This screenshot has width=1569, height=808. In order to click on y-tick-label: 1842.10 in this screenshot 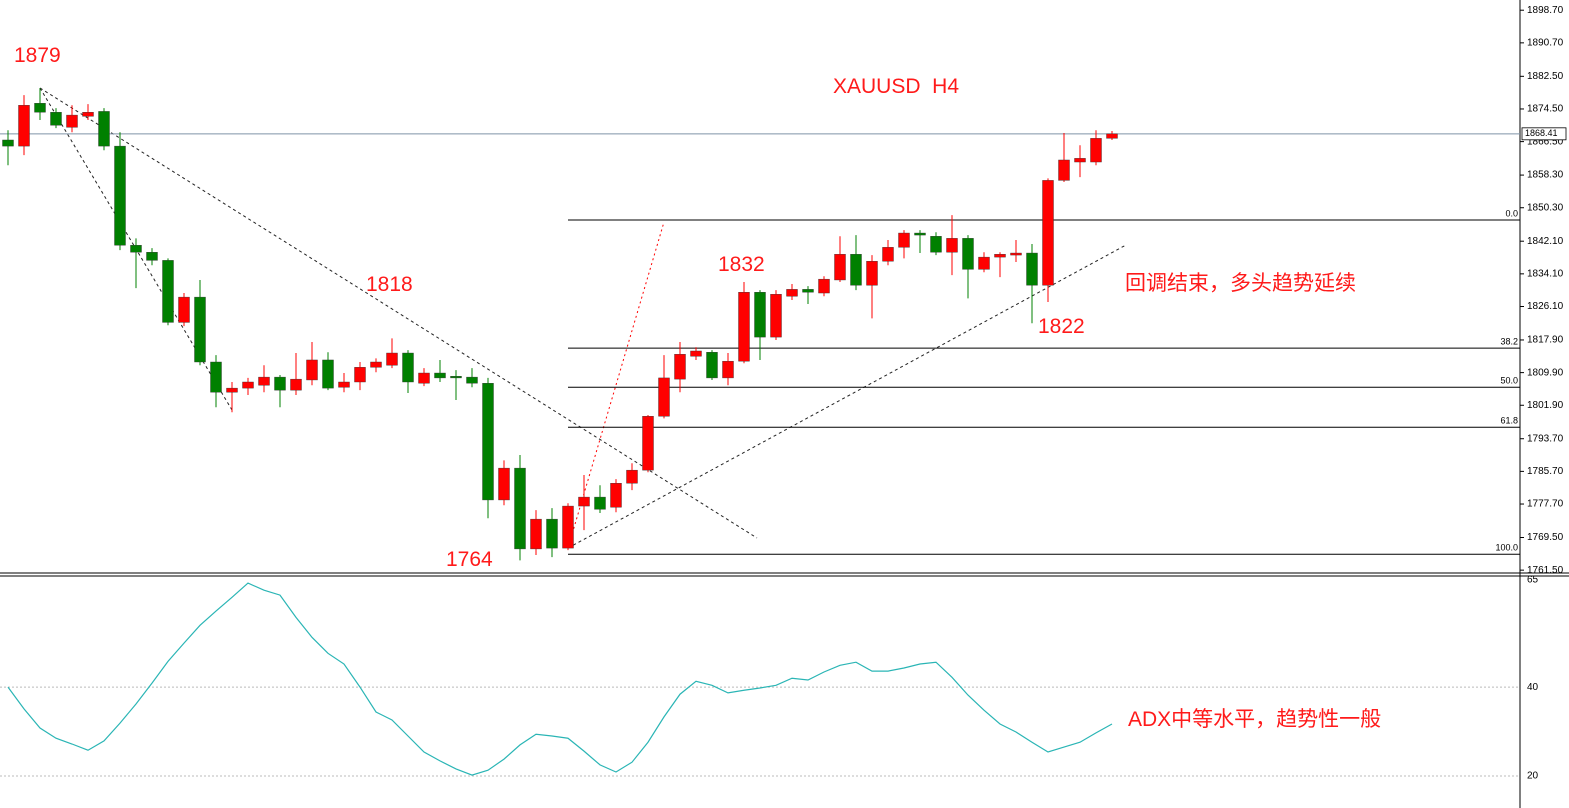, I will do `click(1545, 241)`.